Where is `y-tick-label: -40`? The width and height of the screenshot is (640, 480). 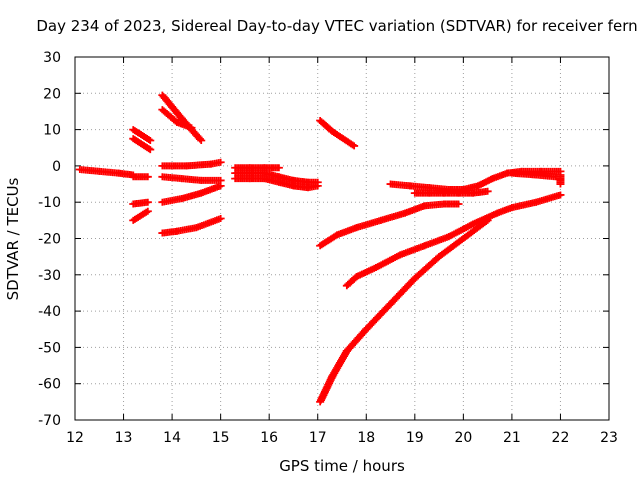
y-tick-label: -40 is located at coordinates (49, 312).